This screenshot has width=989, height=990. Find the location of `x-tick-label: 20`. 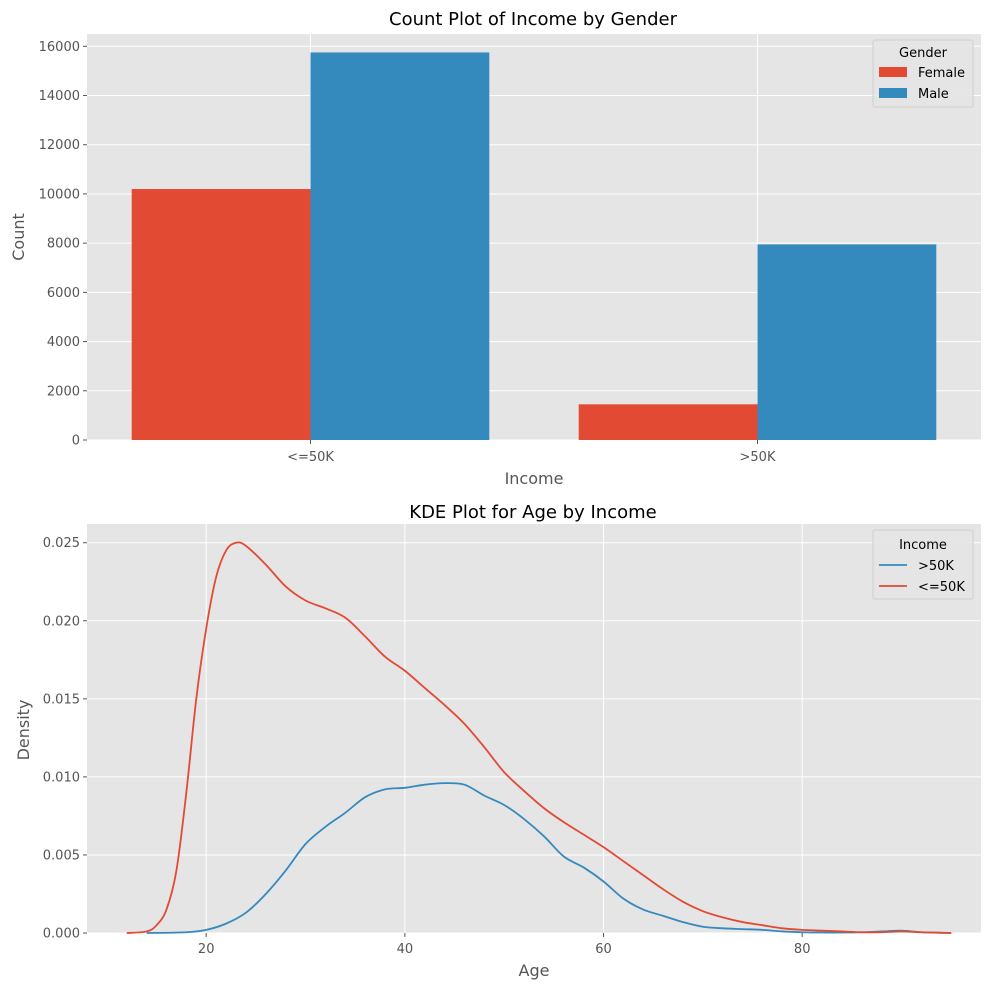

x-tick-label: 20 is located at coordinates (206, 949).